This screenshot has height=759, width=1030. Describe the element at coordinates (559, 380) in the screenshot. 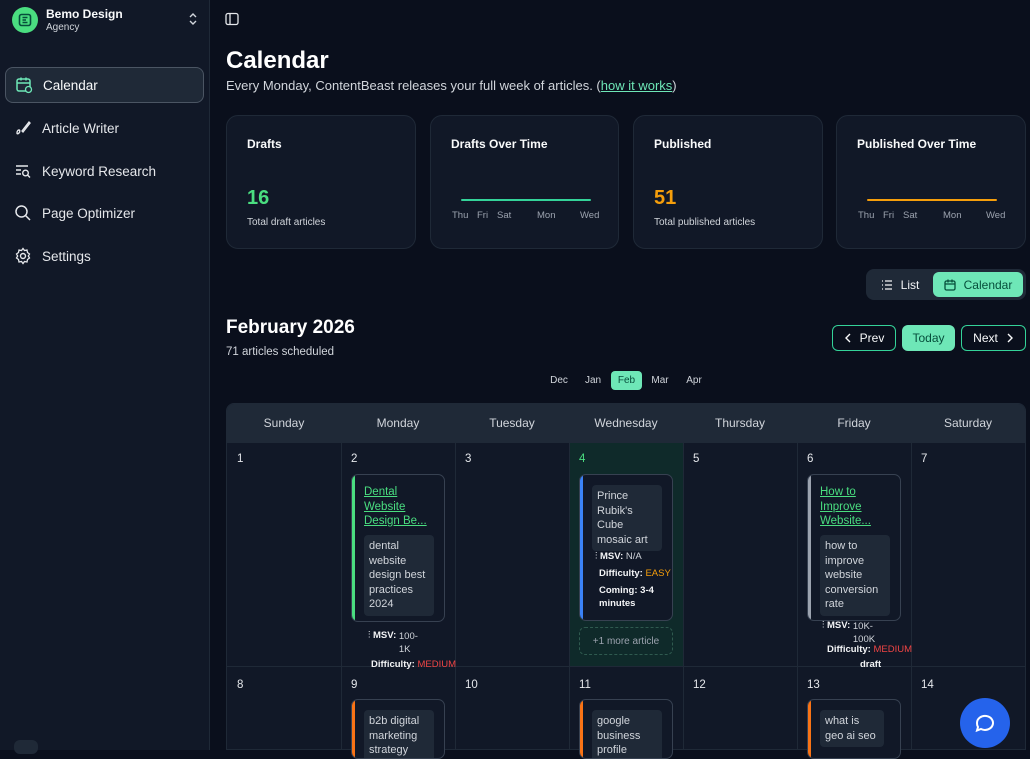

I see `month-option: Dec` at that location.